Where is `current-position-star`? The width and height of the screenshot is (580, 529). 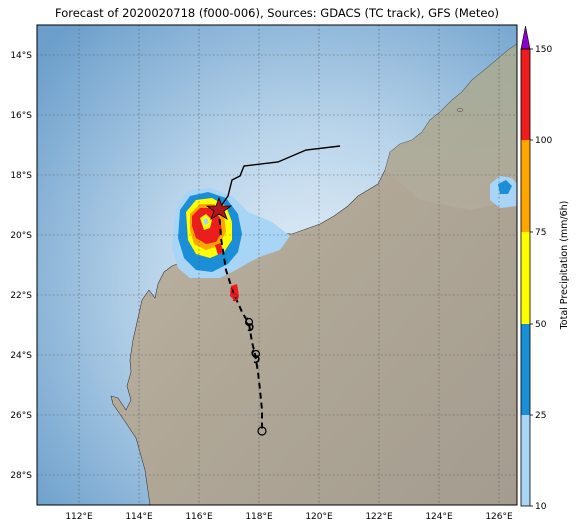
current-position-star is located at coordinates (219, 208).